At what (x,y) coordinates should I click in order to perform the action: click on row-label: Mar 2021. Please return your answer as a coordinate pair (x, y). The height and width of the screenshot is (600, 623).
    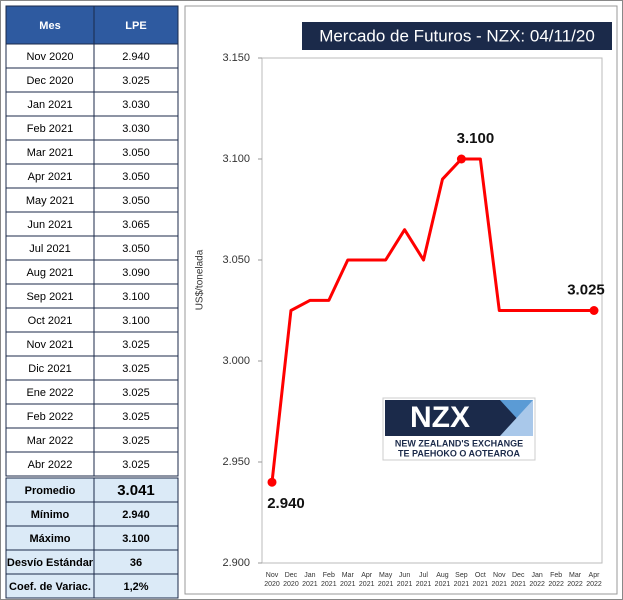
    Looking at the image, I should click on (50, 153).